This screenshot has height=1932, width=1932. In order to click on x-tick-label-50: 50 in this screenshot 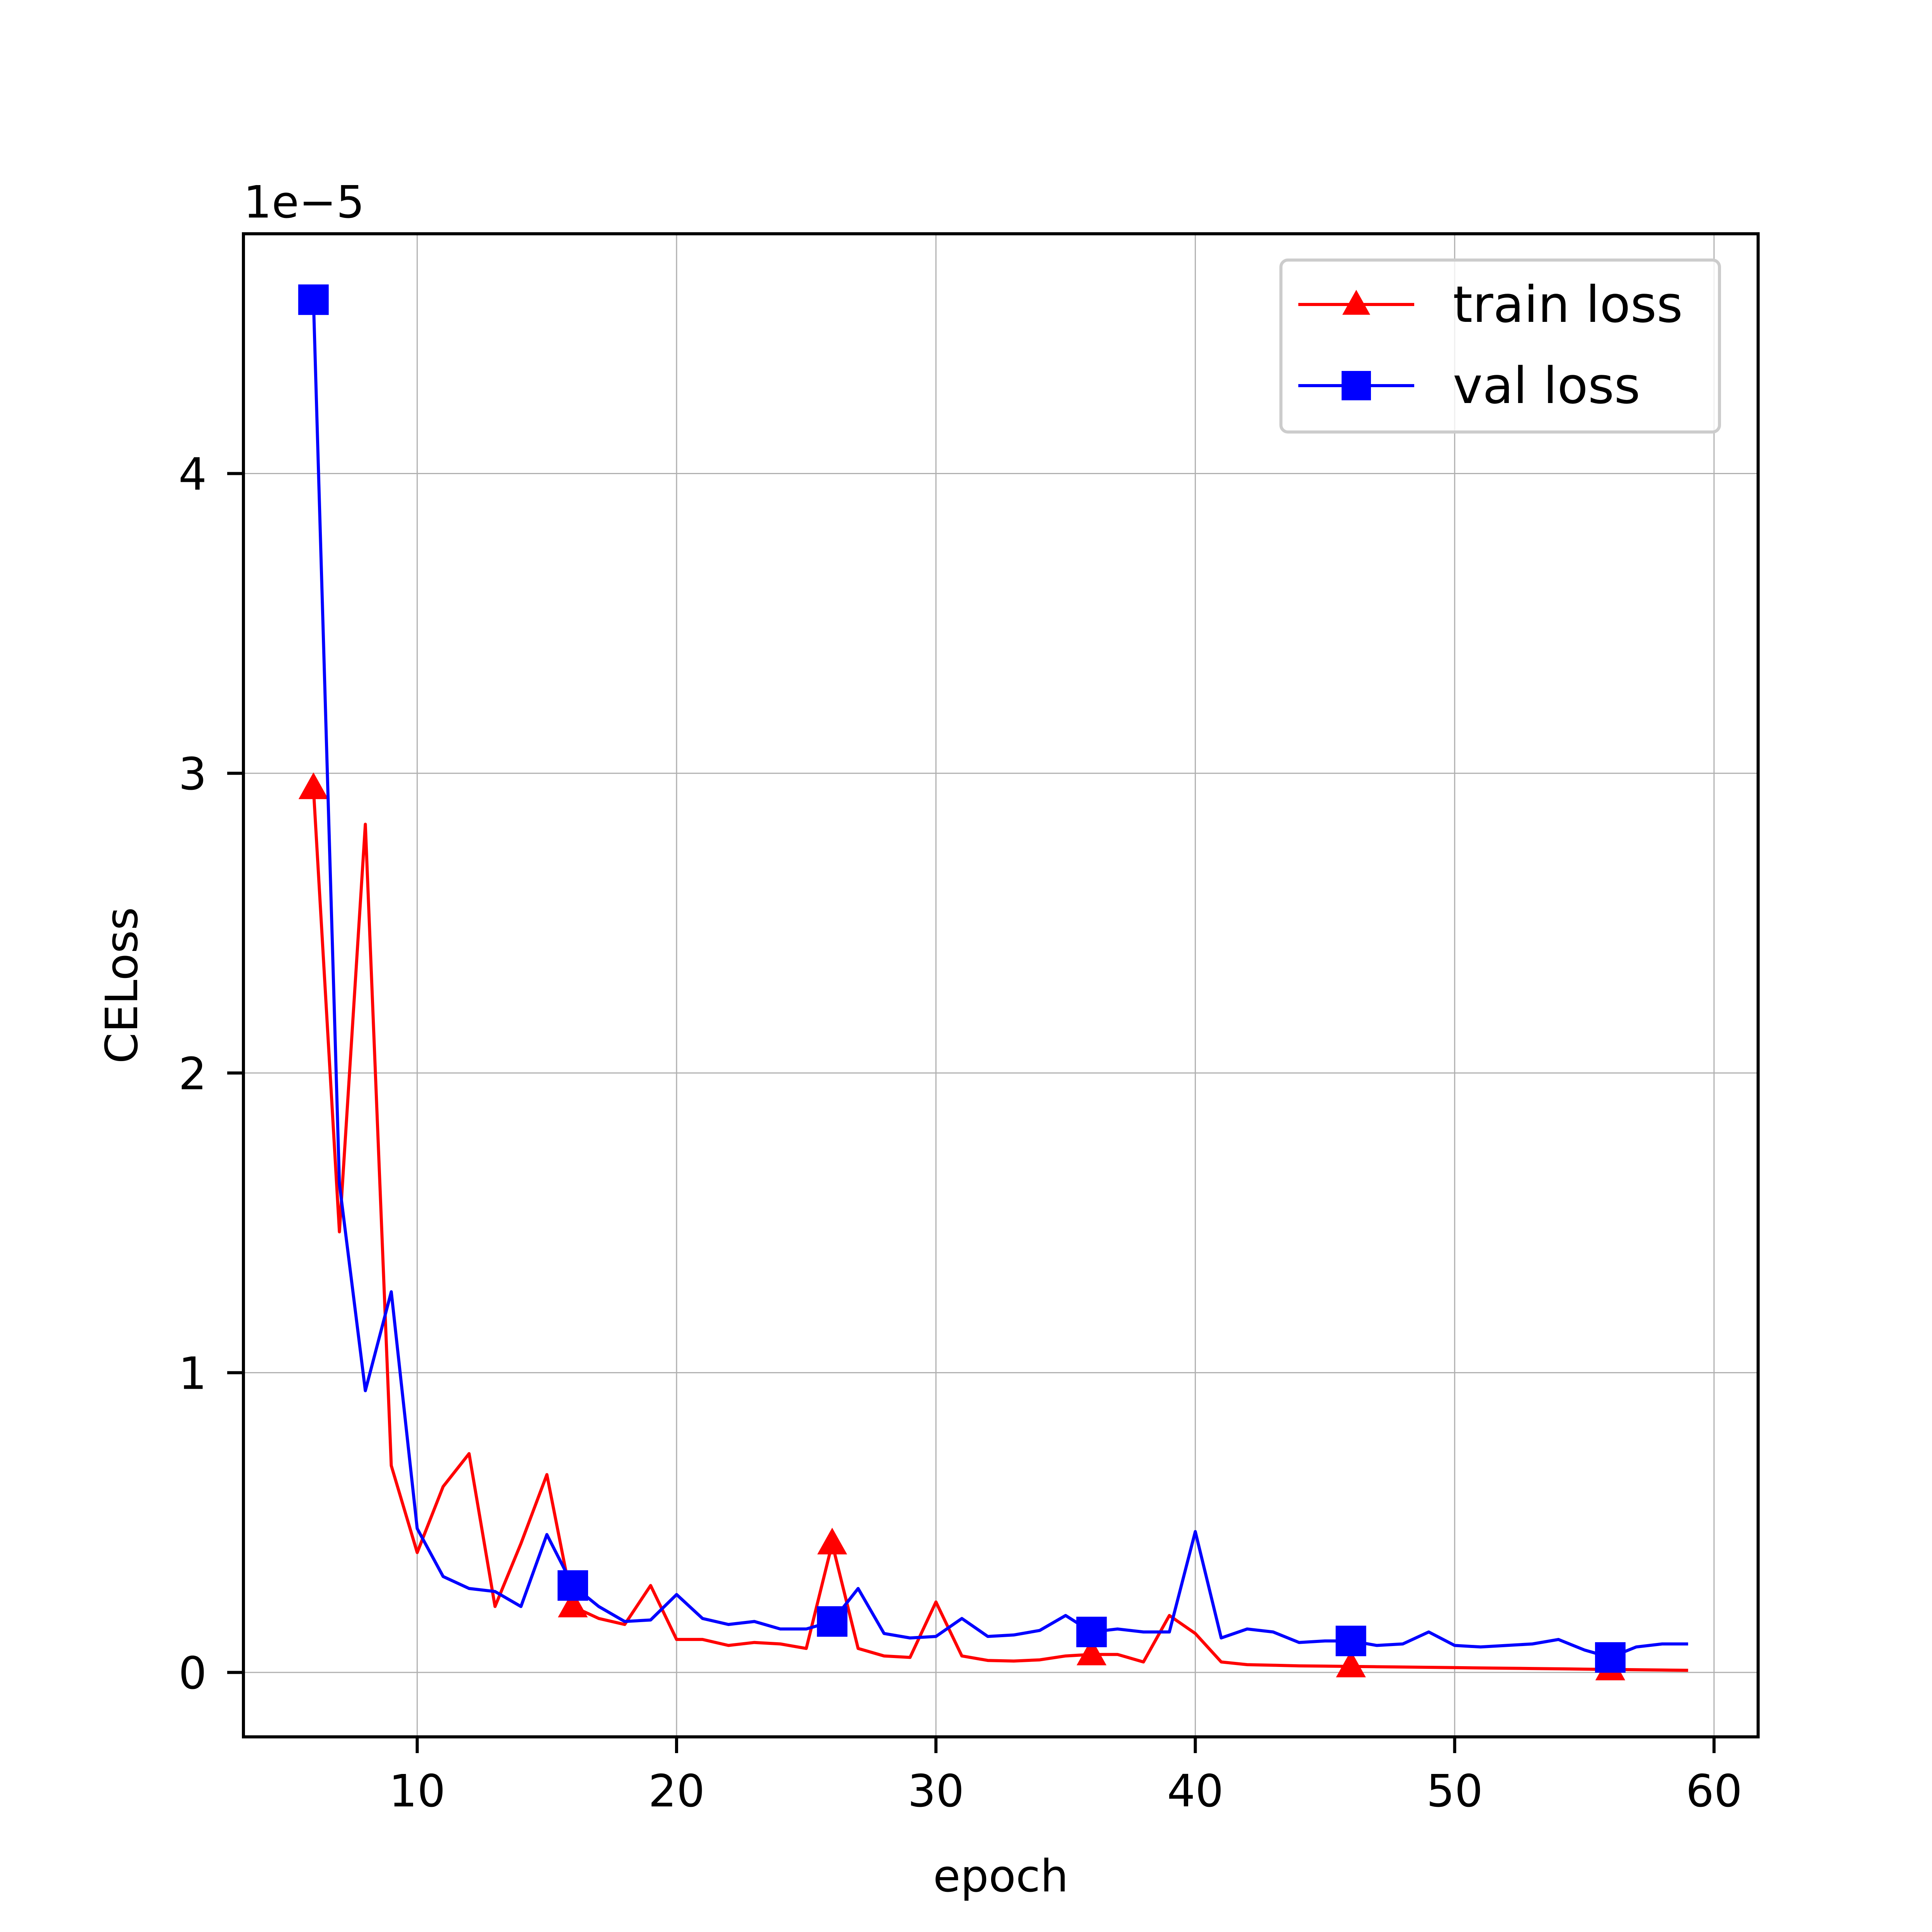, I will do `click(1454, 1791)`.